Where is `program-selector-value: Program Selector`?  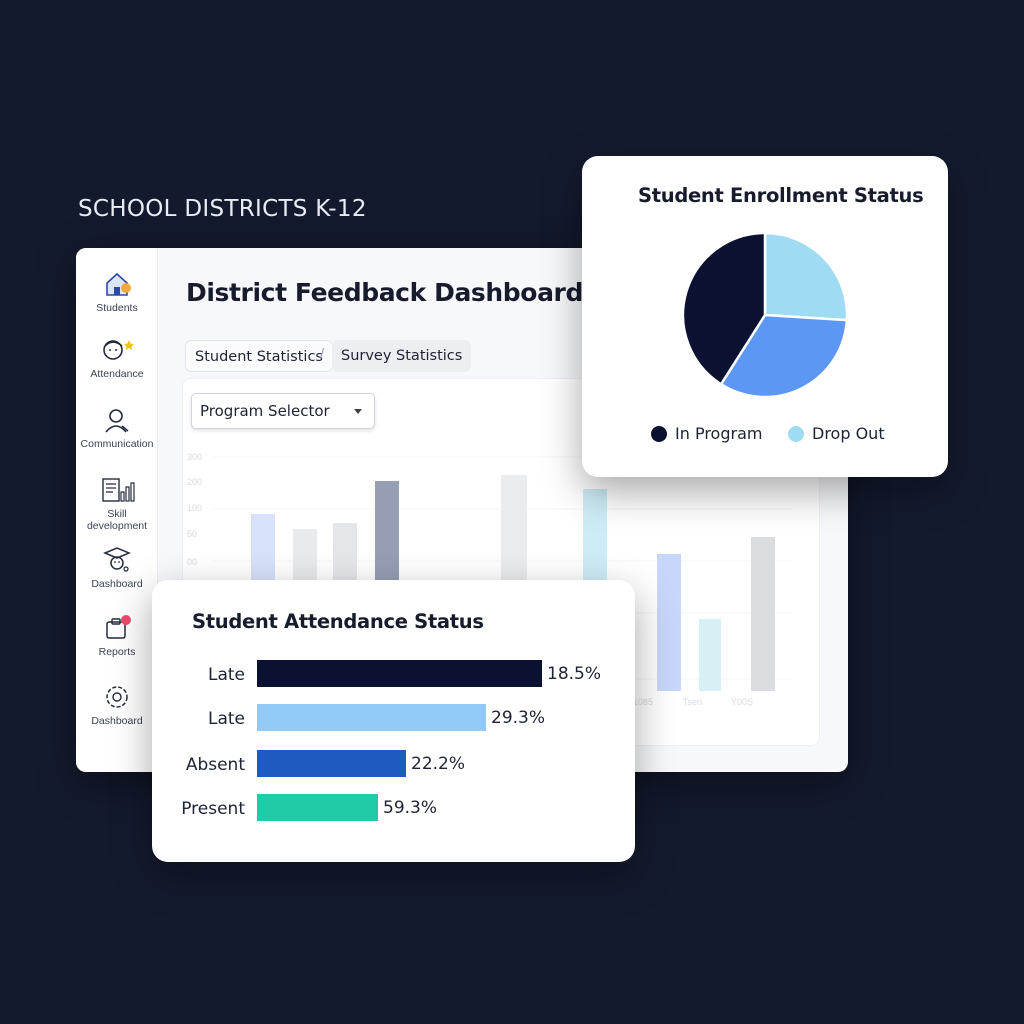
program-selector-value: Program Selector is located at coordinates (265, 411).